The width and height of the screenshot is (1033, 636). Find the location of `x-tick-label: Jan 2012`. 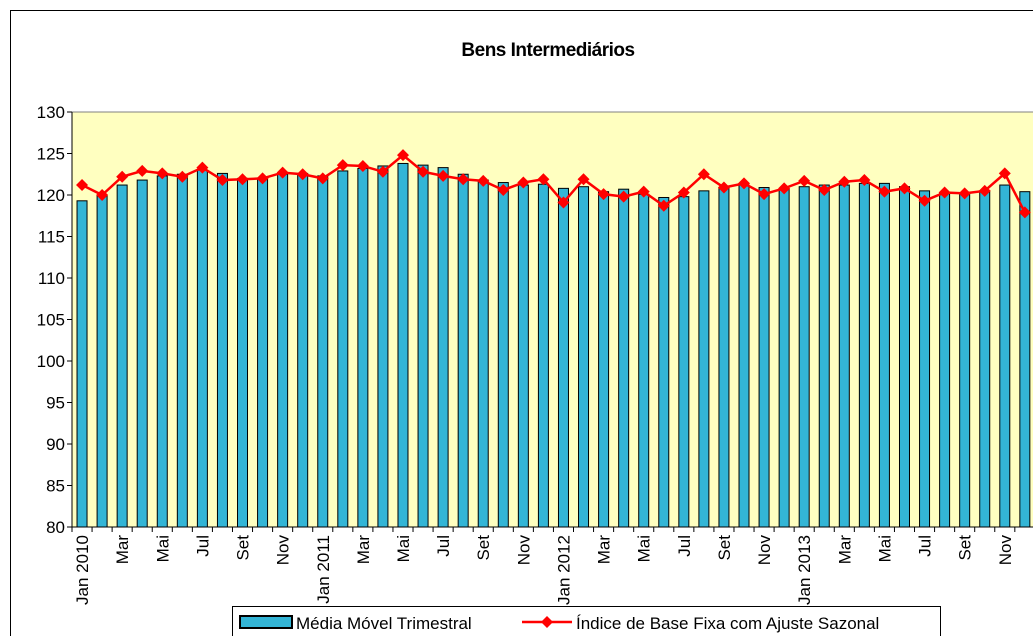

x-tick-label: Jan 2012 is located at coordinates (563, 570).